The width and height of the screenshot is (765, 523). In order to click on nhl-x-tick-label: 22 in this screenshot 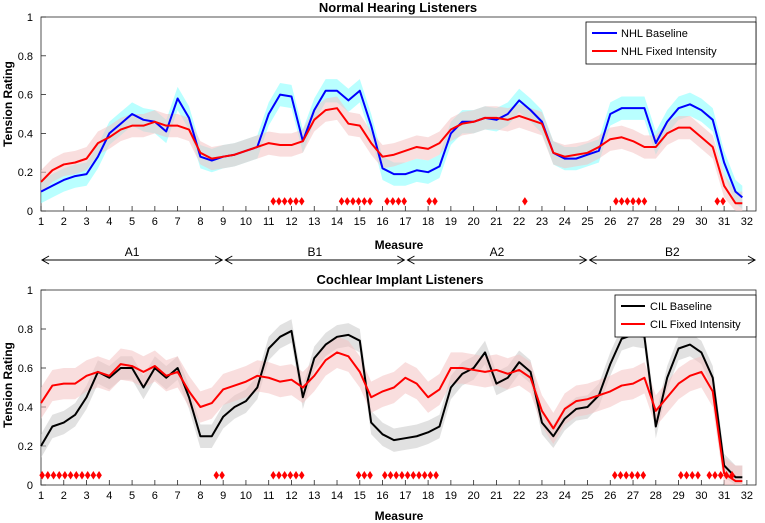, I will do `click(519, 222)`.